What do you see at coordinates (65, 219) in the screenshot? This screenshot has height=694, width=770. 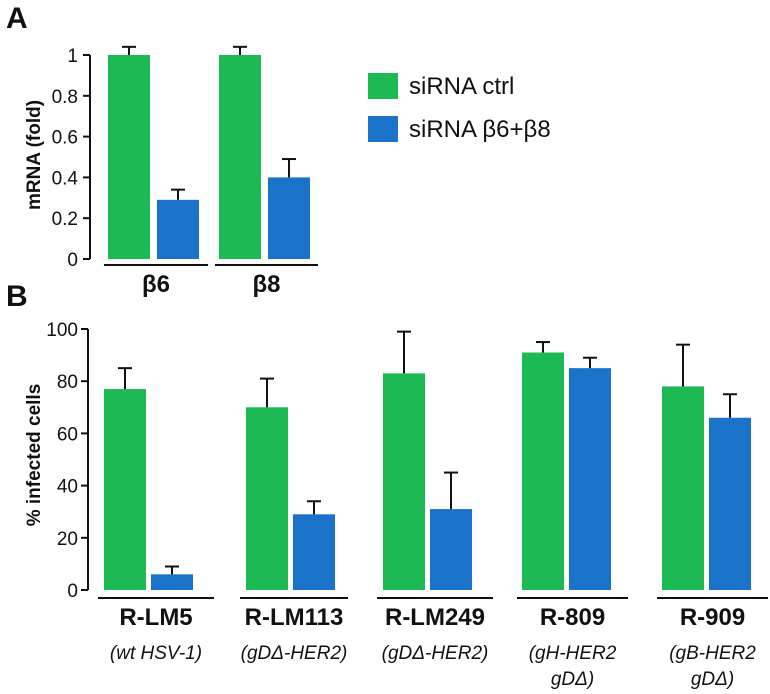 I see `panel-a-y-tick-label: 0.2` at bounding box center [65, 219].